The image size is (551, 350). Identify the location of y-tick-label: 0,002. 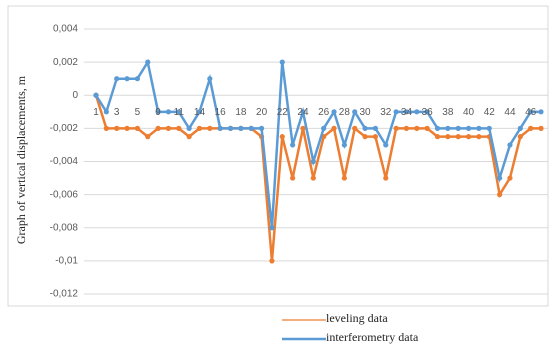
(65, 62).